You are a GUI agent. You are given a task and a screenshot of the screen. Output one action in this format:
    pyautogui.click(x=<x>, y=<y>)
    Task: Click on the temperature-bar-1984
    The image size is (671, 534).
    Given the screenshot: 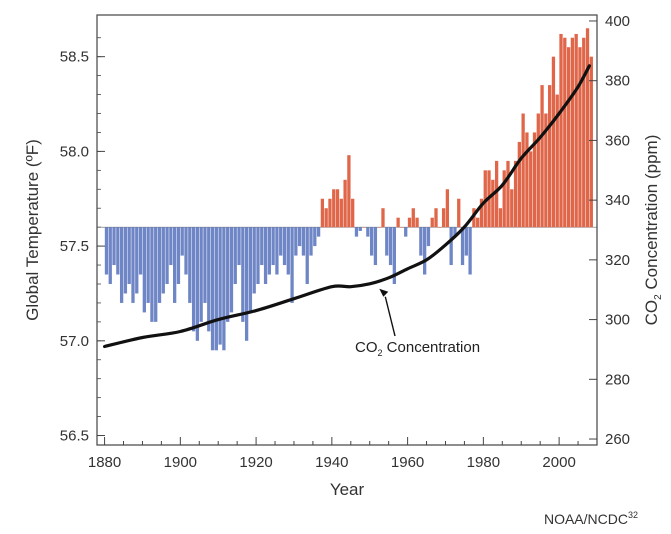 What is the action you would take?
    pyautogui.click(x=500, y=218)
    